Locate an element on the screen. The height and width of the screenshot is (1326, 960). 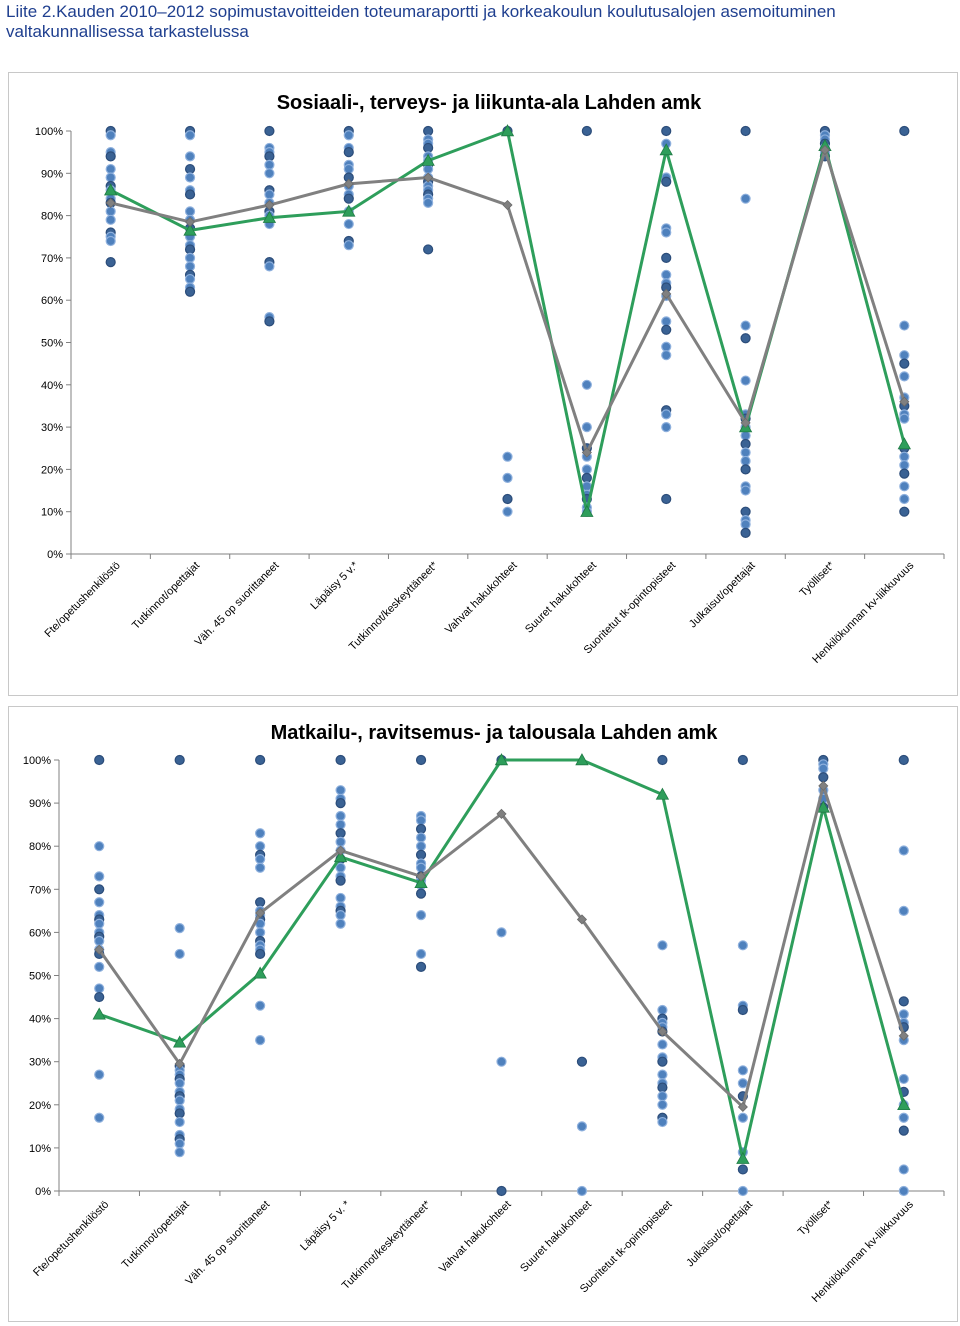
y-tick-label: 0% is located at coordinates (55, 555).